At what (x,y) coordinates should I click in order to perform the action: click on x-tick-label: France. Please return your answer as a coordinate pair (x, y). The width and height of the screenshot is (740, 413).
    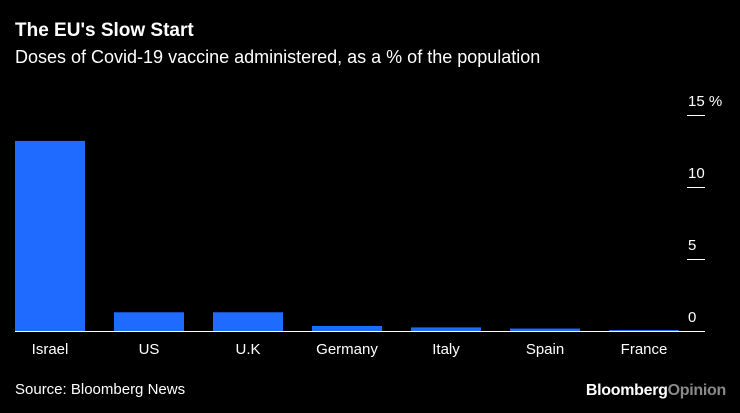
    Looking at the image, I should click on (644, 349).